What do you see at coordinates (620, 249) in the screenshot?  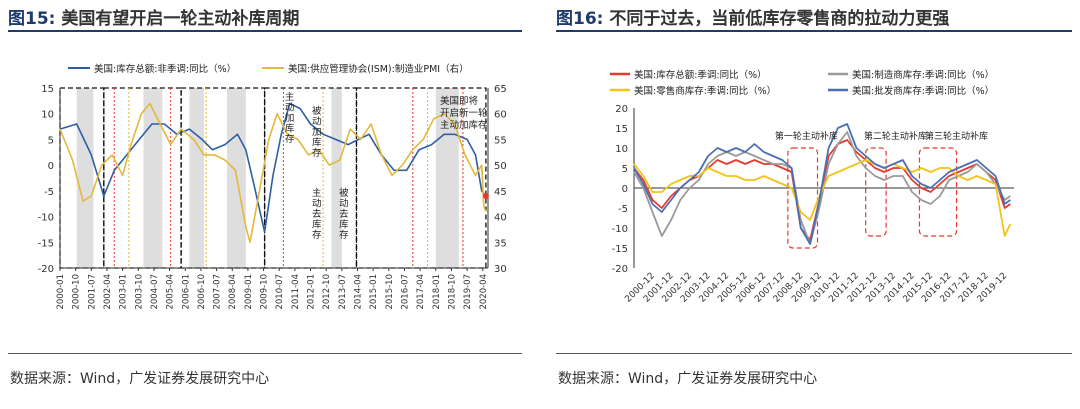 I see `y-tick-label: -15` at bounding box center [620, 249].